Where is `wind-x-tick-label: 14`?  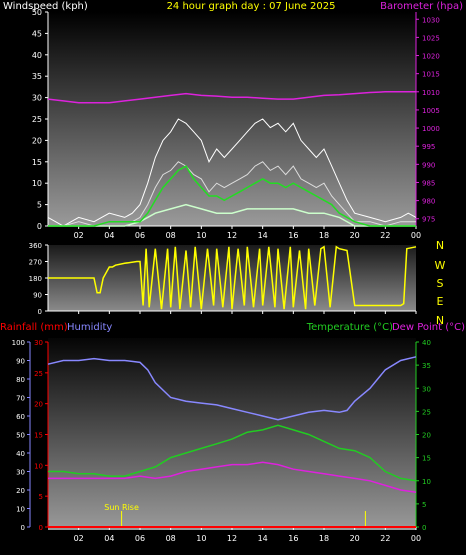
wind-x-tick-label: 14 is located at coordinates (263, 235).